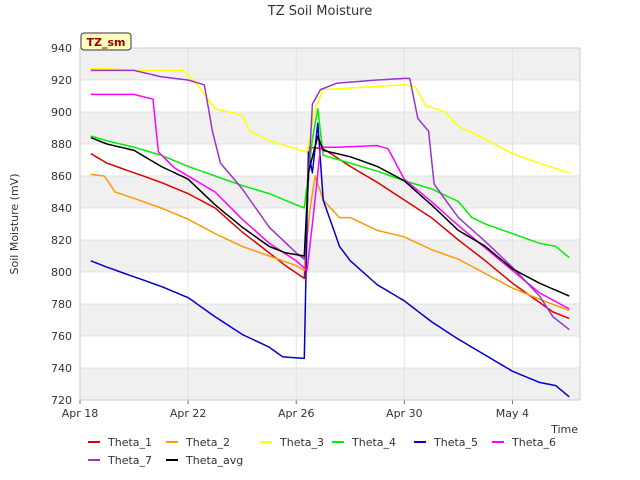 This screenshot has height=480, width=640. I want to click on legend-label-theta_4: Theta_4, so click(373, 442).